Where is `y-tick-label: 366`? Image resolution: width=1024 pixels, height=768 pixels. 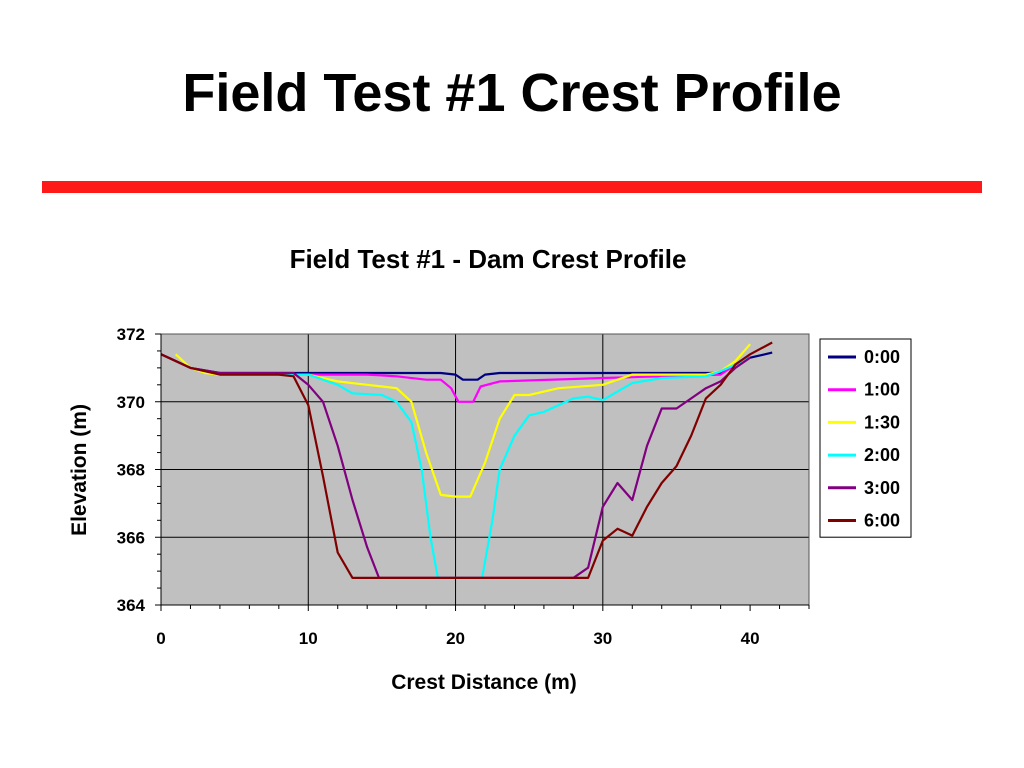 y-tick-label: 366 is located at coordinates (131, 537).